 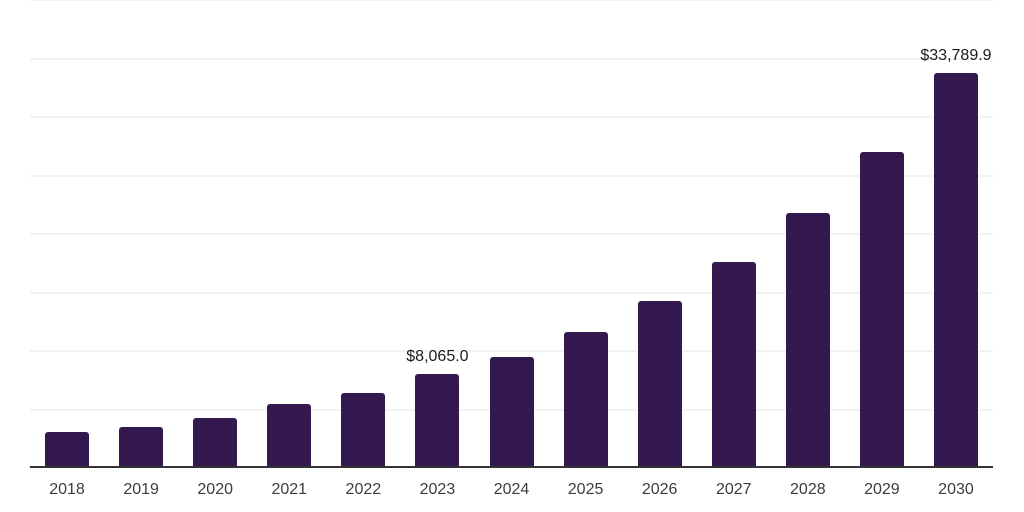 What do you see at coordinates (955, 270) in the screenshot?
I see `bar-2030` at bounding box center [955, 270].